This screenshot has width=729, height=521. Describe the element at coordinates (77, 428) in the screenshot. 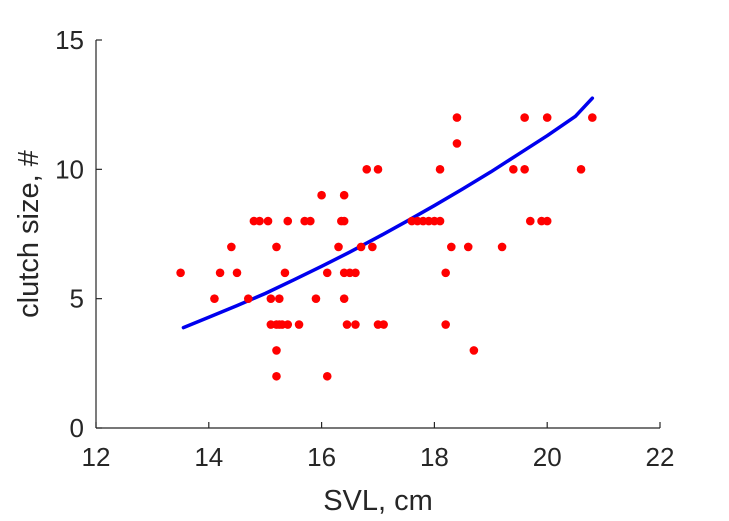

I see `y-tick-label: 0` at that location.